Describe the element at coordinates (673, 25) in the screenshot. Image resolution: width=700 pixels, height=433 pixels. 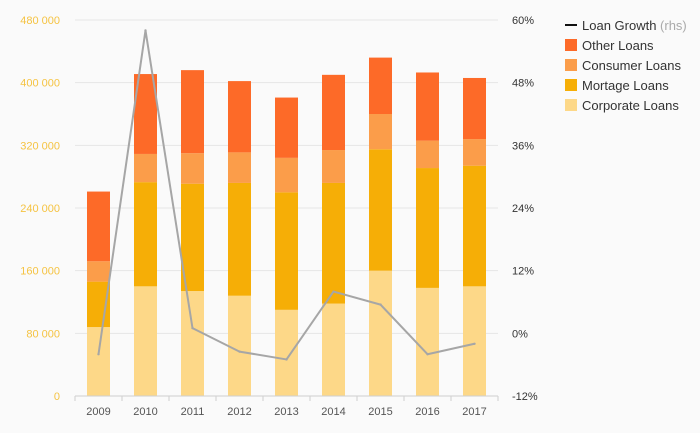
I see `legend-rhs-note: (rhs)` at that location.